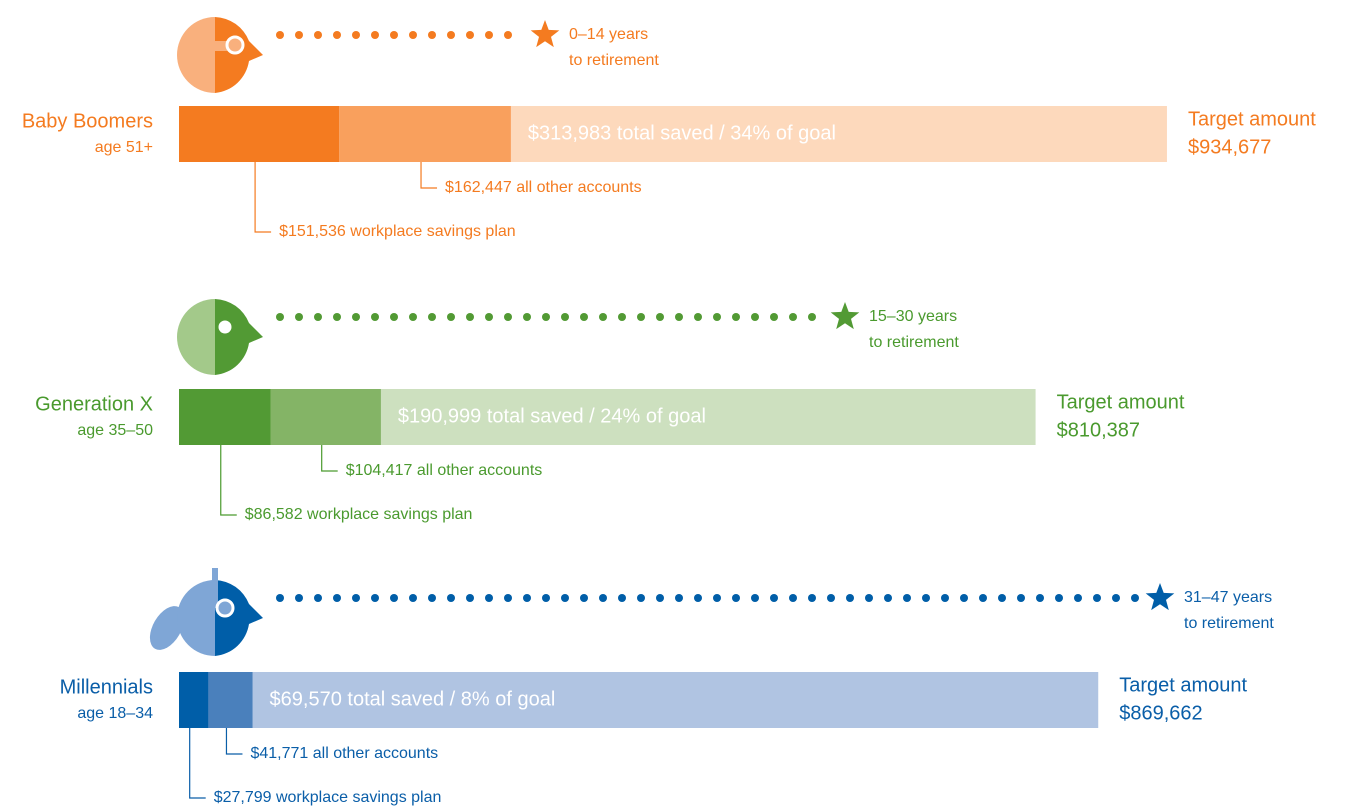 Image resolution: width=1349 pixels, height=808 pixels. What do you see at coordinates (552, 416) in the screenshot?
I see `total-label: $190,999 total saved / 24% of goal` at bounding box center [552, 416].